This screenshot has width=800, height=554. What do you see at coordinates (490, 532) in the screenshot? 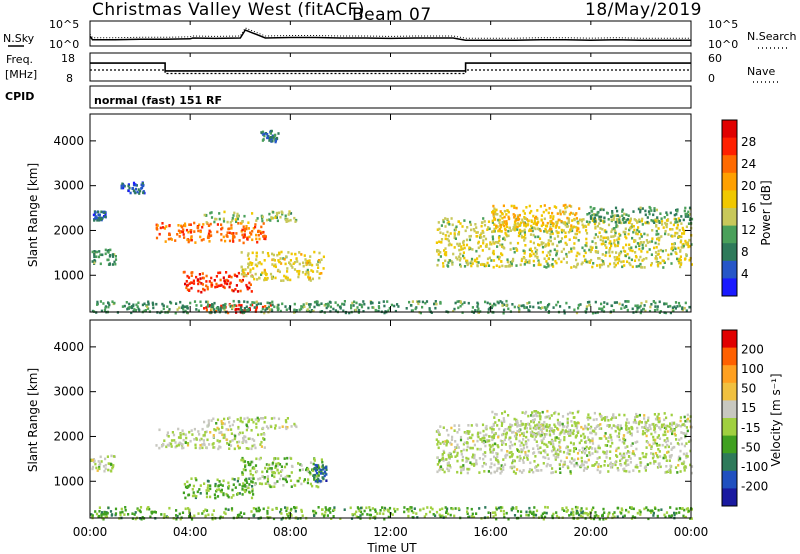
I see `x-tick-label: 16:00` at bounding box center [490, 532].